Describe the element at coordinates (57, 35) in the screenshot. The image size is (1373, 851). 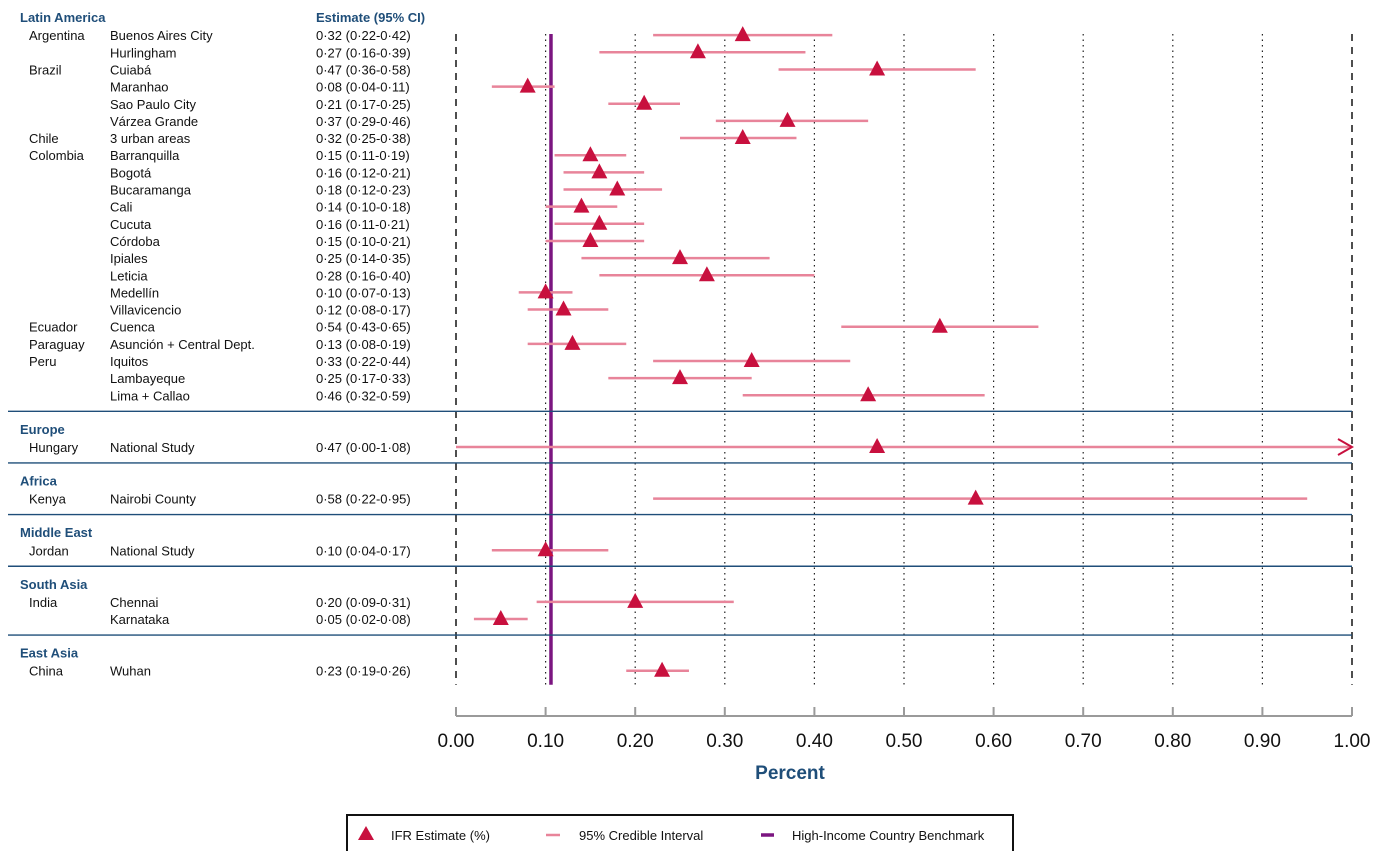
I see `country-label: Argentina` at that location.